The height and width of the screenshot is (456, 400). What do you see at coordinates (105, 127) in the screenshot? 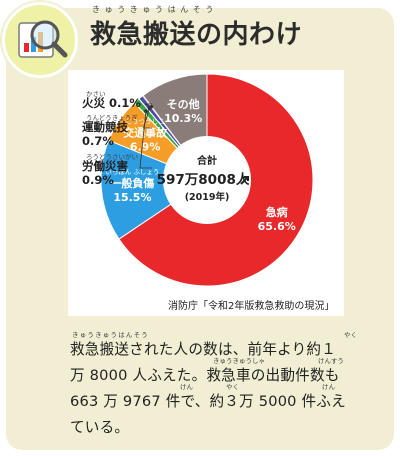
I see `label-undo-name: 運動競技` at bounding box center [105, 127].